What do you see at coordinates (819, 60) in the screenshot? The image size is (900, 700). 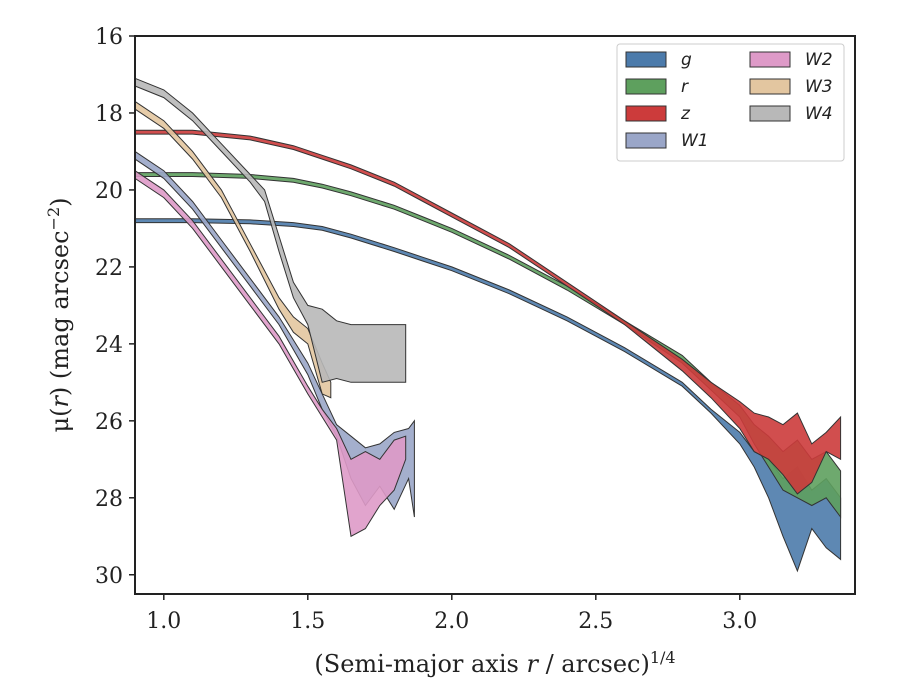 I see `legend-label-w2: W2` at bounding box center [819, 60].